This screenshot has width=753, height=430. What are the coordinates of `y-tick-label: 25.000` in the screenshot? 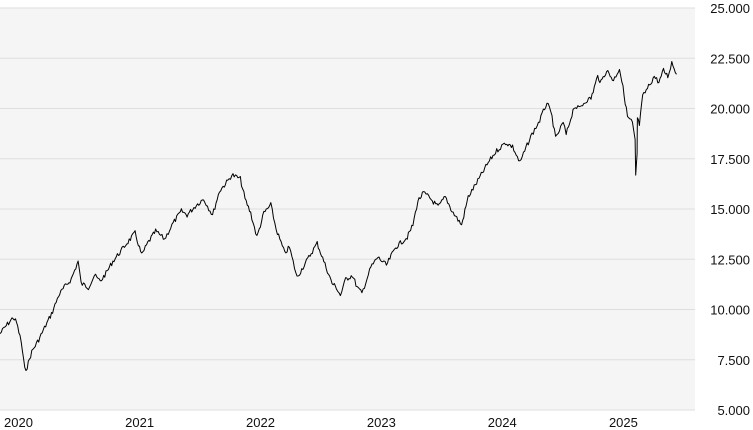 It's located at (730, 8).